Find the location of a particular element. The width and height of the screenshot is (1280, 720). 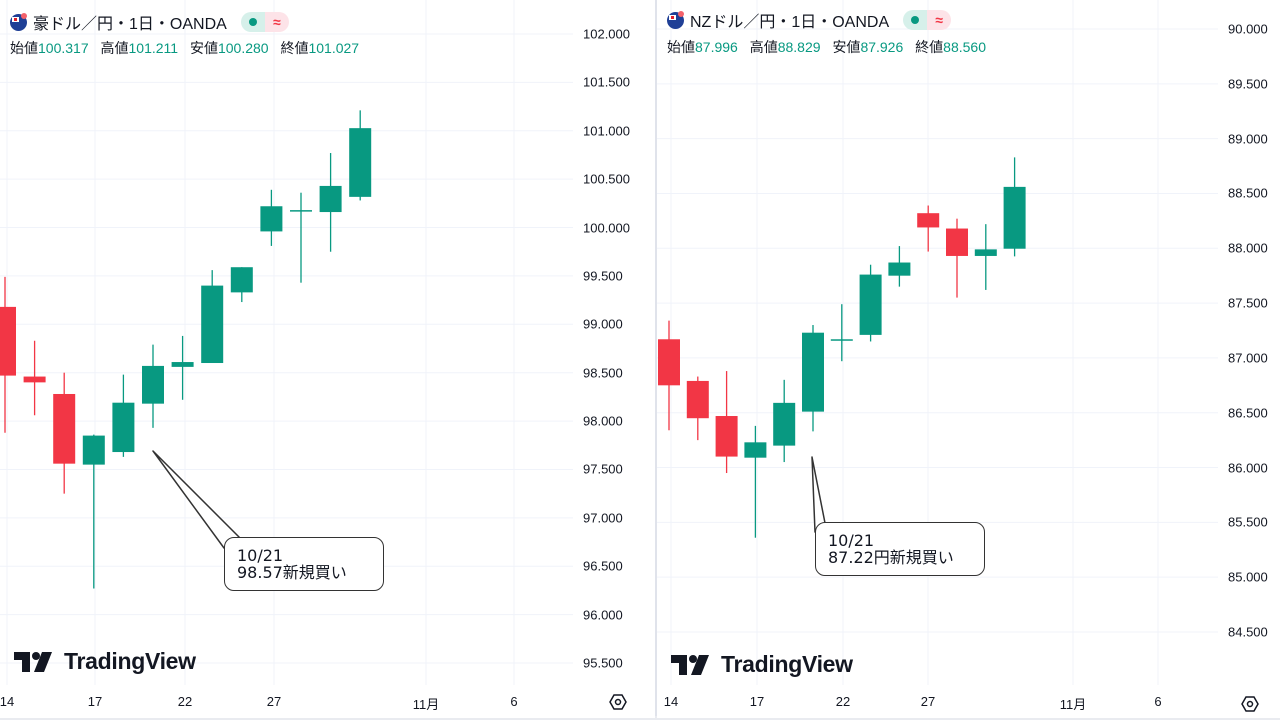

symbol-header: 豪ドル／円・1日・OANDA ≈ is located at coordinates (149, 22).